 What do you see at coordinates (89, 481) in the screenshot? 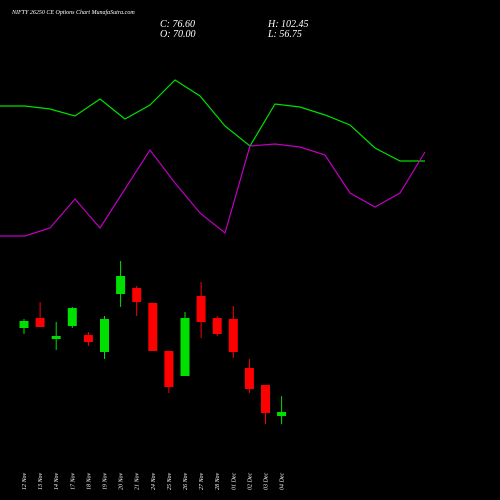
I see `x-tick-label: 18 Nov` at bounding box center [89, 481].